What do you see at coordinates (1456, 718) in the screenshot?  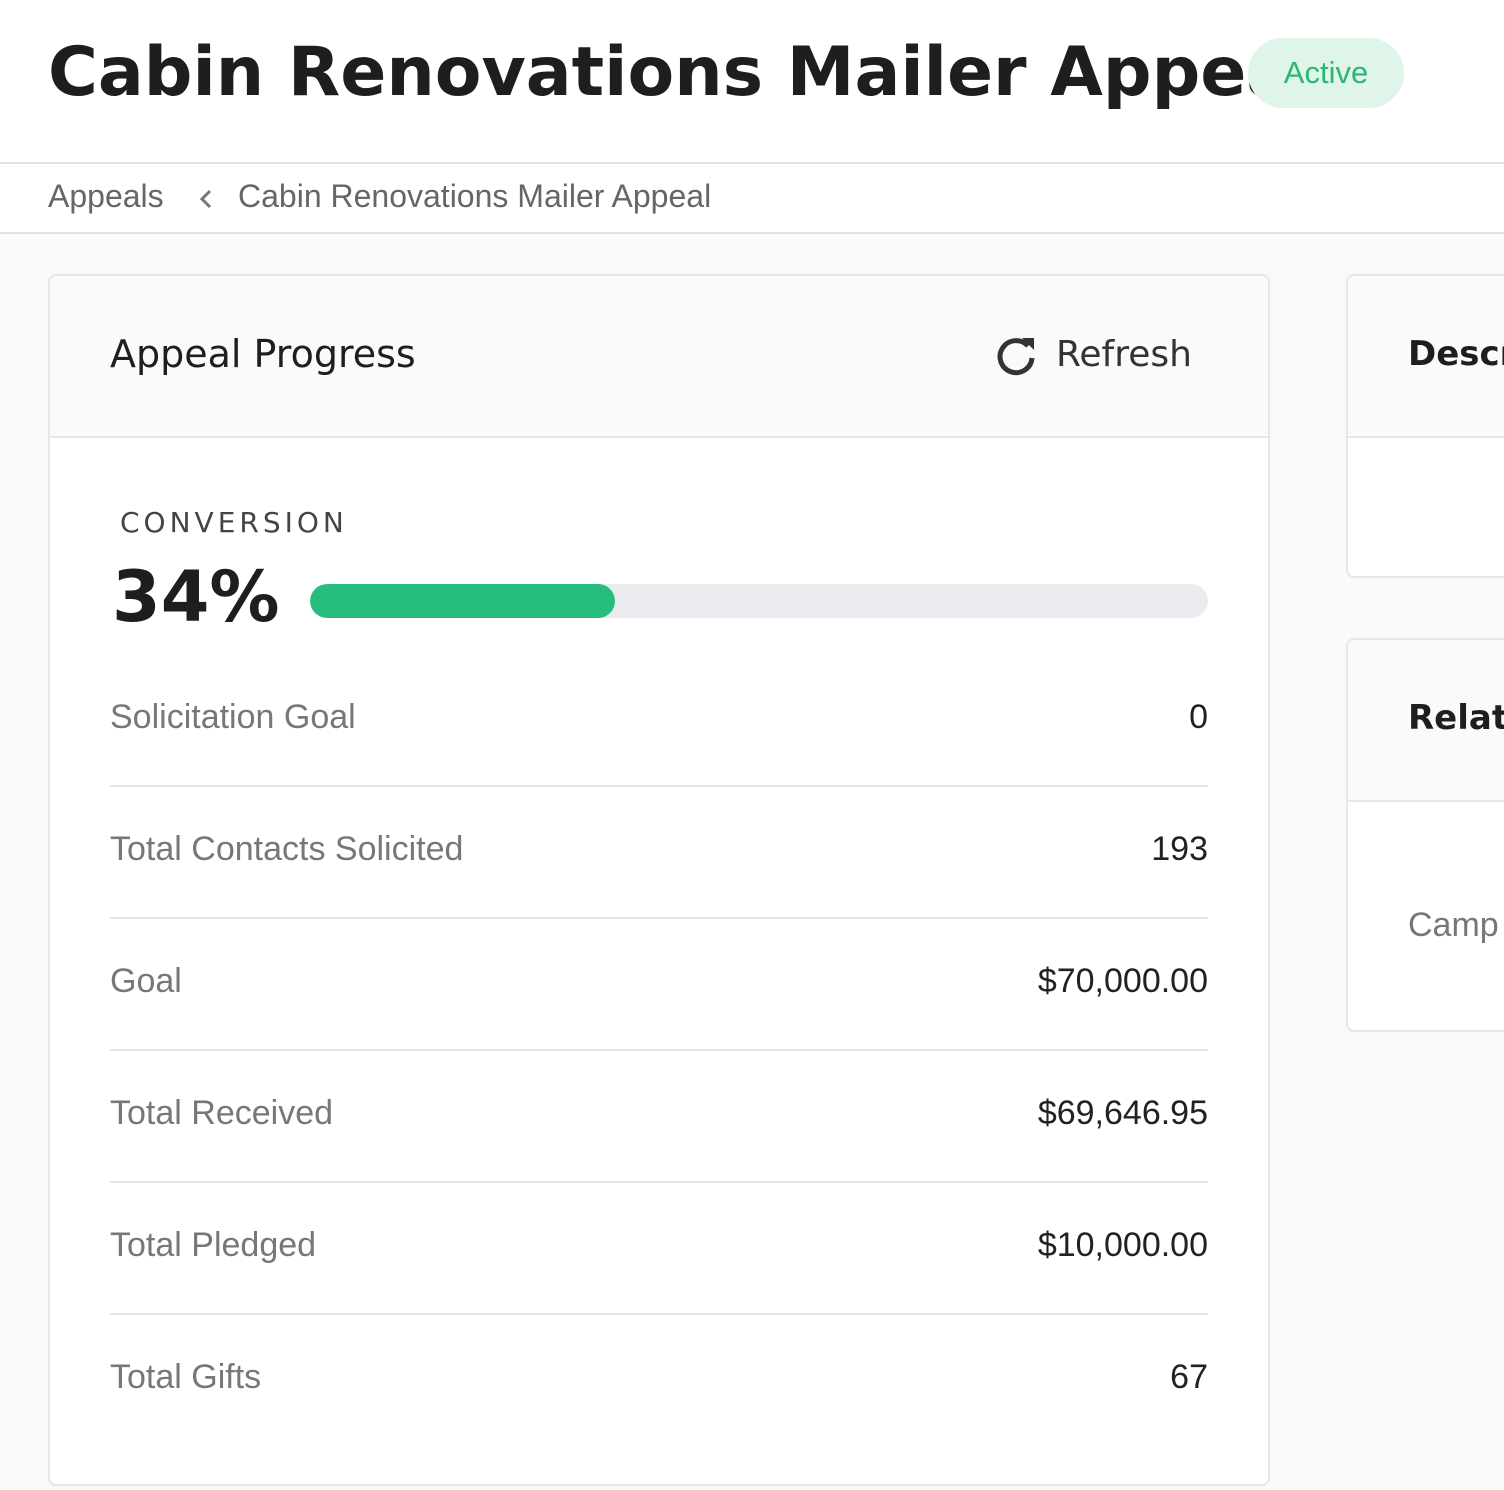 I see `card-title: Relati` at bounding box center [1456, 718].